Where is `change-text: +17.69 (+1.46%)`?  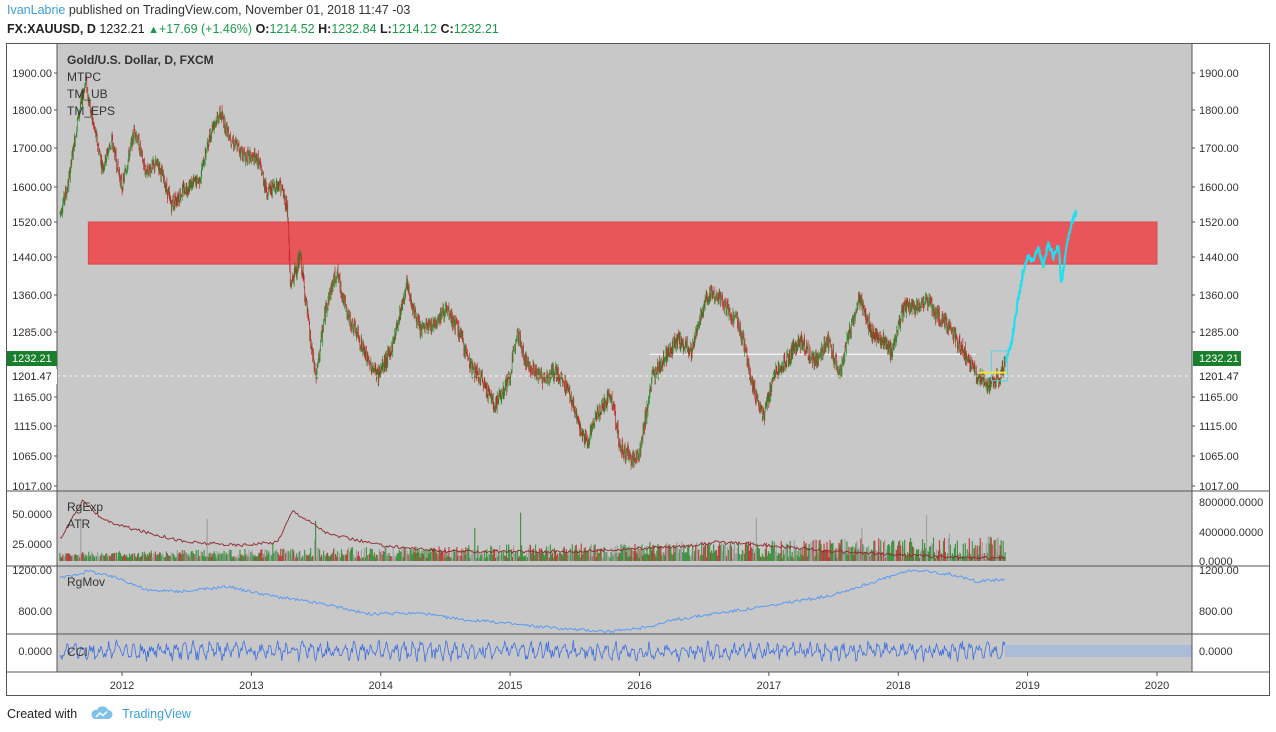 change-text: +17.69 (+1.46%) is located at coordinates (205, 29).